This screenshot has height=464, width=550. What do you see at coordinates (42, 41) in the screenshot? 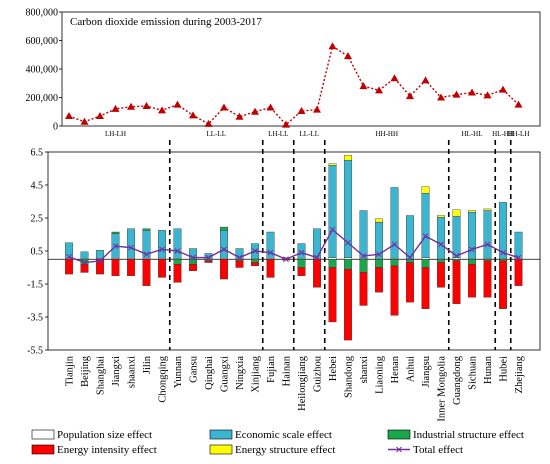
I see `top-y-tick-label: 600,000` at bounding box center [42, 41].